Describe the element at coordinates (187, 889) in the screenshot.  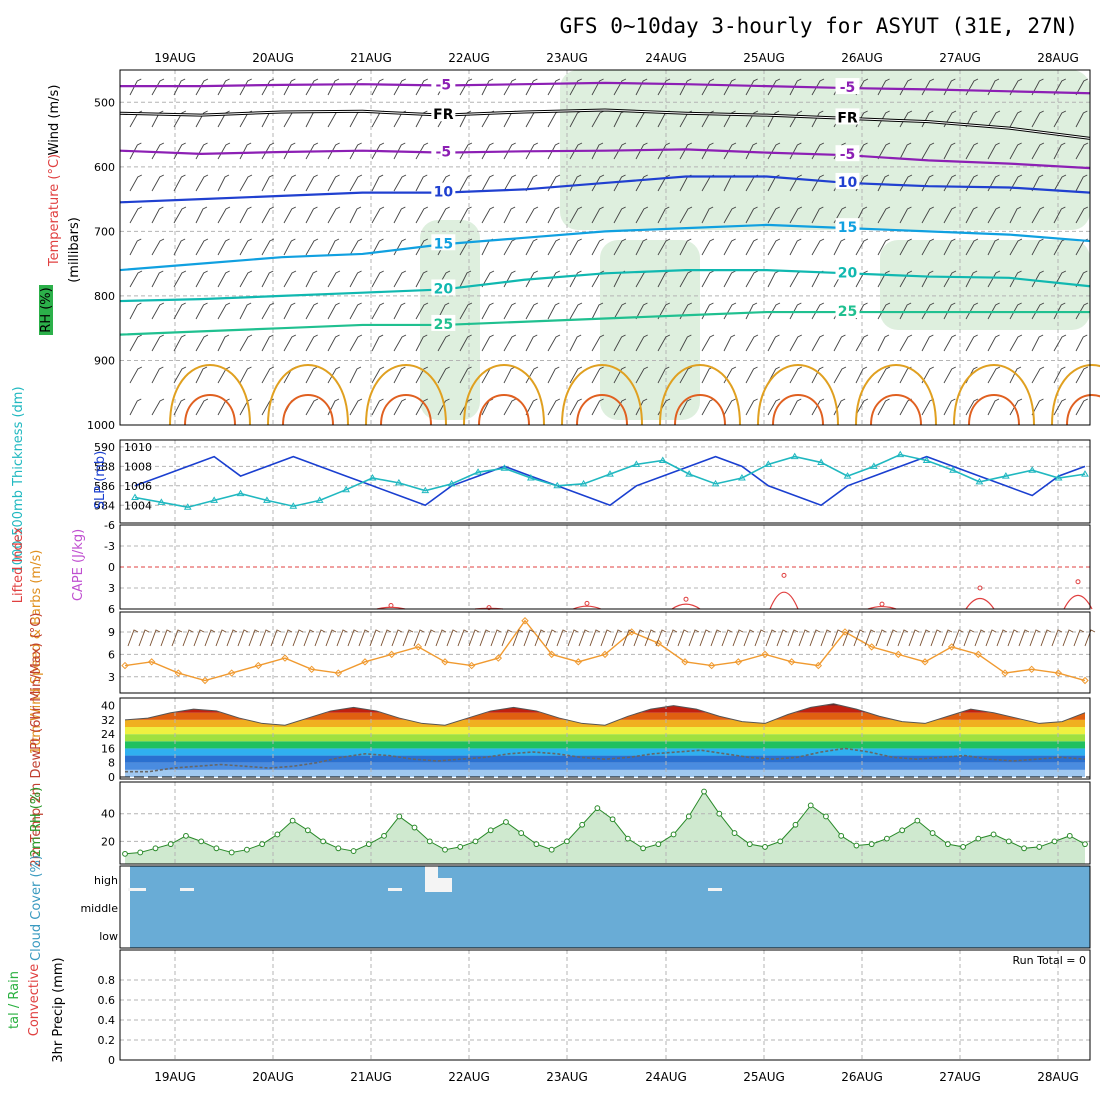
I see `cloud-gap` at that location.